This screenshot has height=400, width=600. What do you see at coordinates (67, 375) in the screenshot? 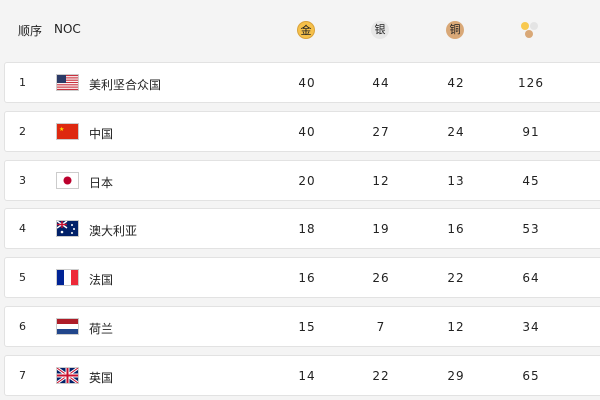
I see `great-britain-flag-icon` at bounding box center [67, 375].